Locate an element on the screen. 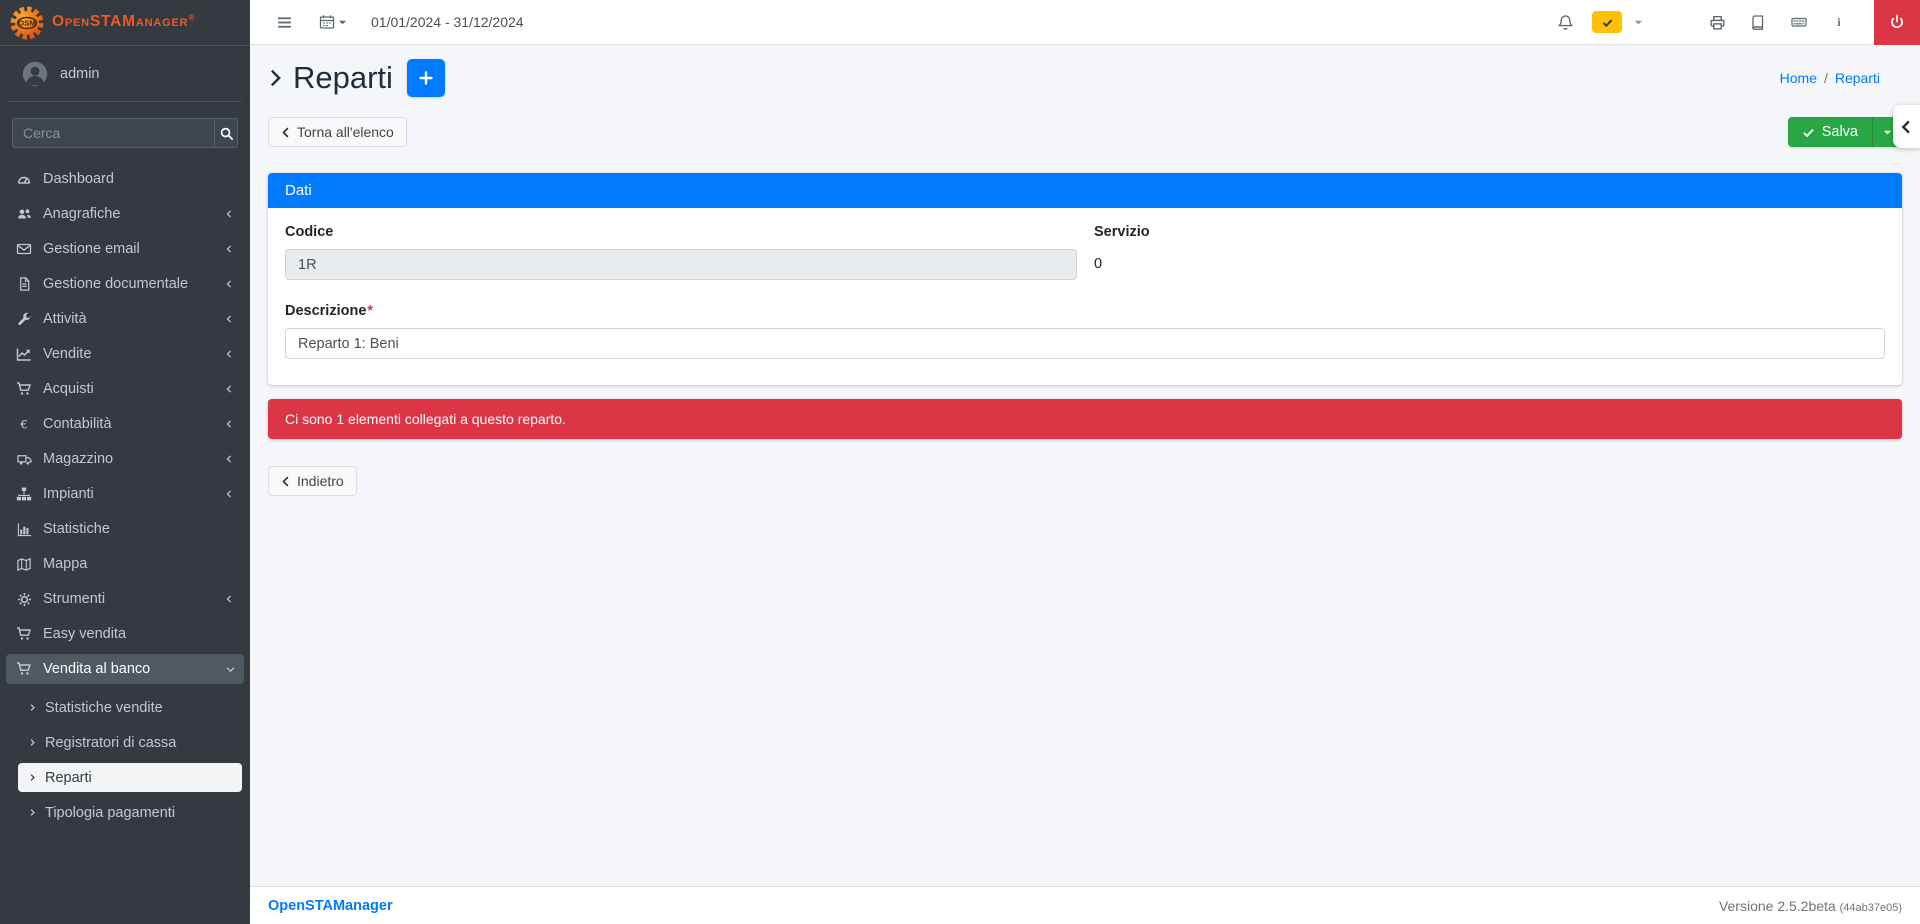 The width and height of the screenshot is (1920, 924). power-icon is located at coordinates (1897, 22).